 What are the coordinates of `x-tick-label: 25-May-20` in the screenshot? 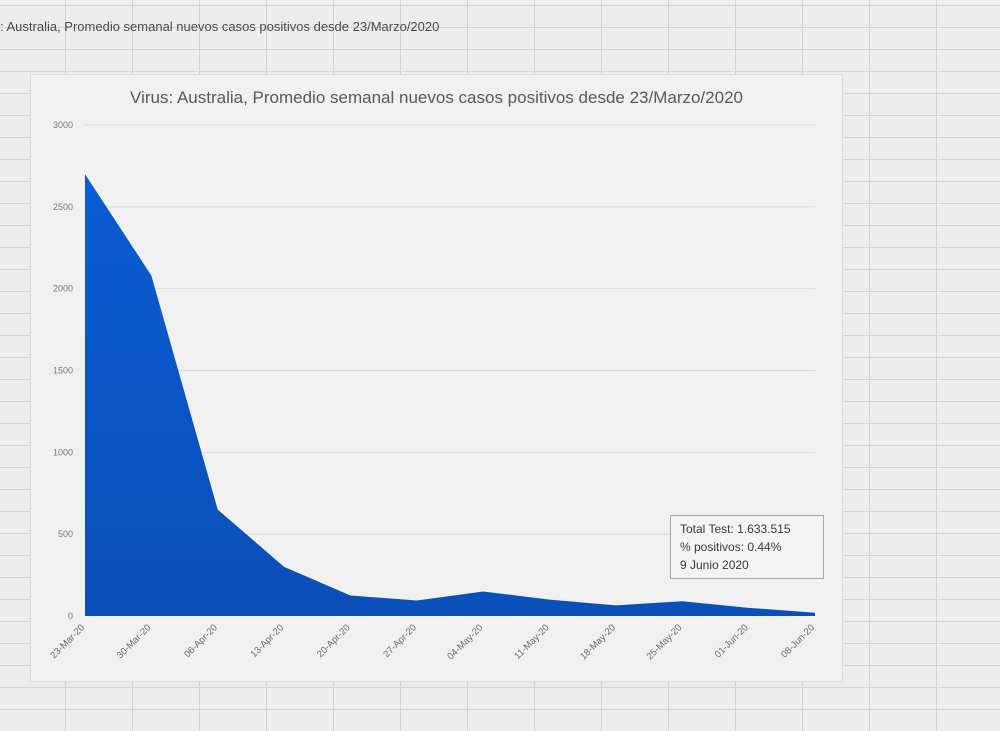 It's located at (664, 642).